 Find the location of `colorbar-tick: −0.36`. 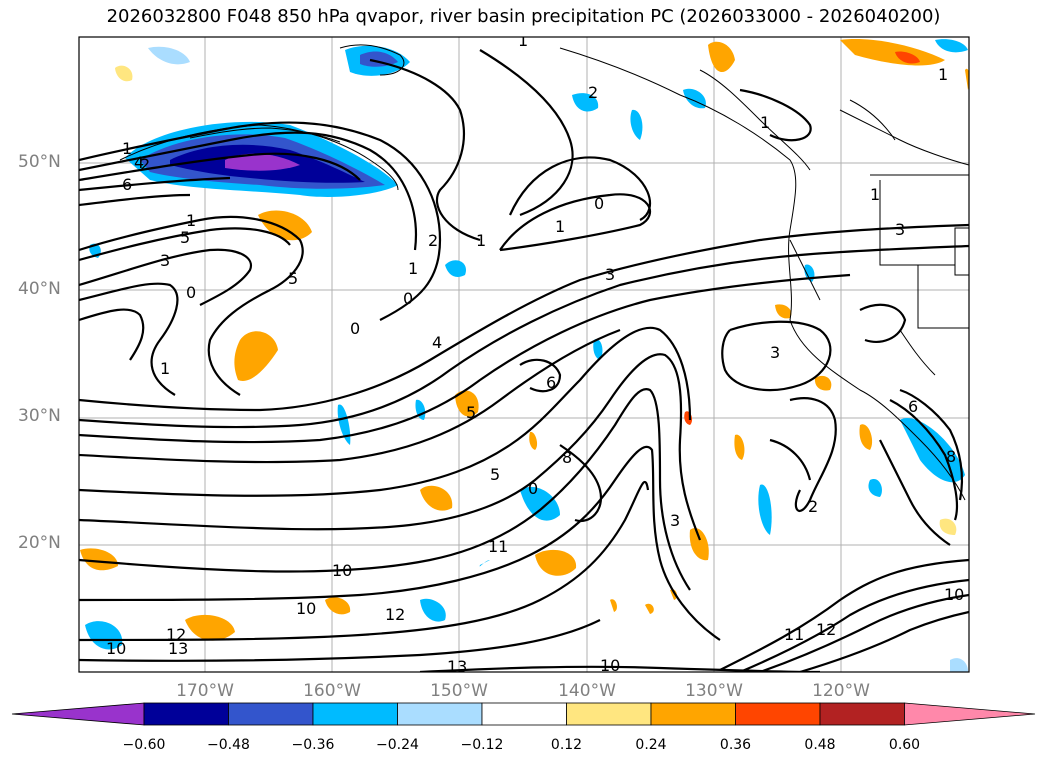

colorbar-tick: −0.36 is located at coordinates (313, 745).